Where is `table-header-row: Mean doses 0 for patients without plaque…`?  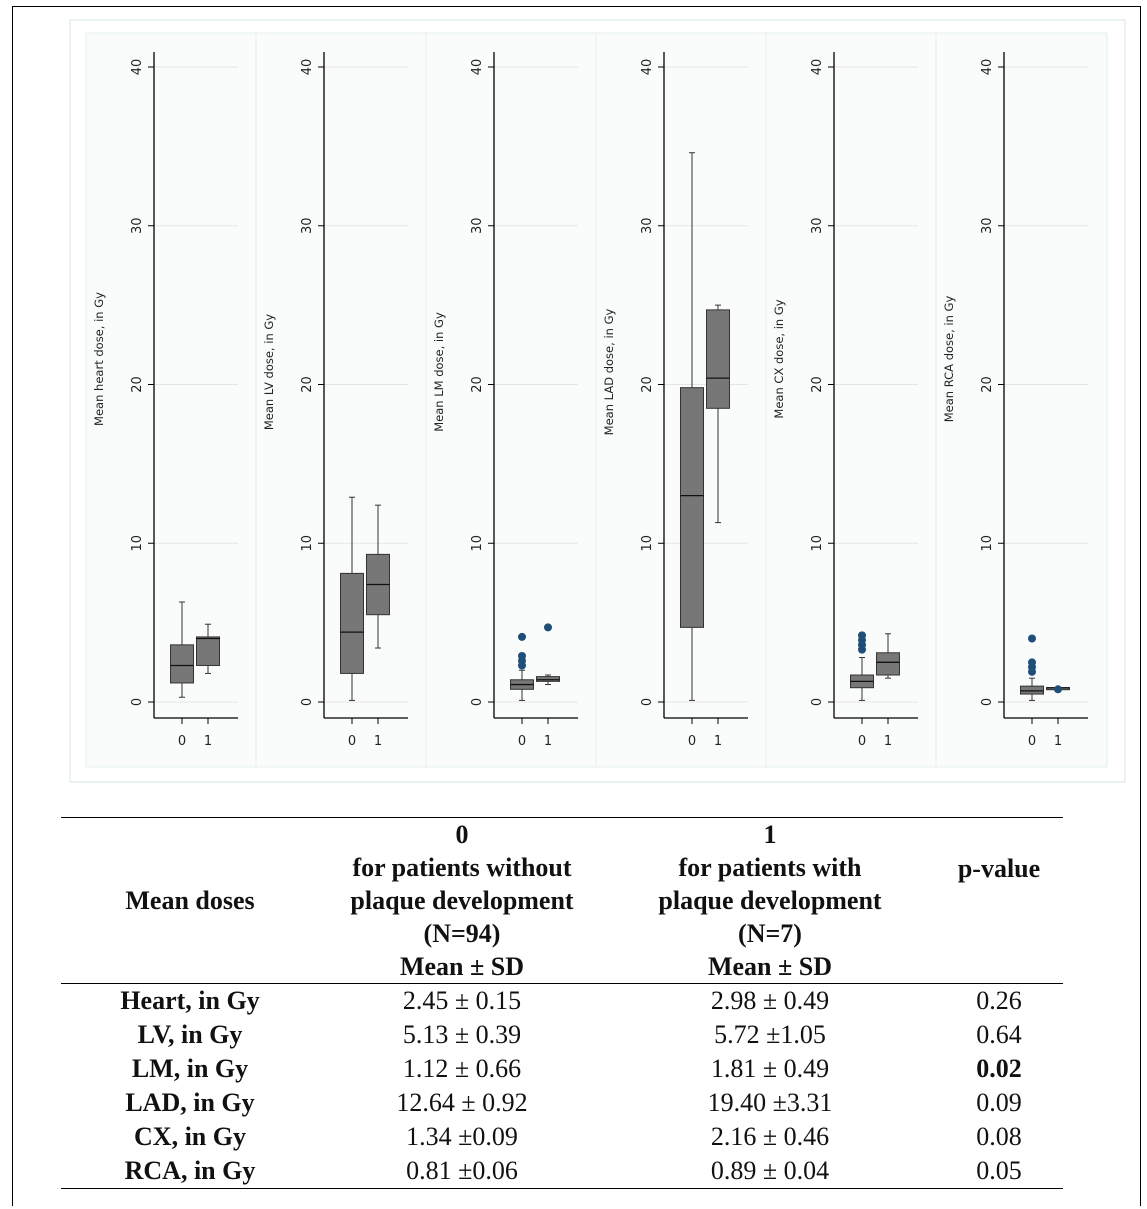 table-header-row: Mean doses 0 for patients without plaque… is located at coordinates (562, 900).